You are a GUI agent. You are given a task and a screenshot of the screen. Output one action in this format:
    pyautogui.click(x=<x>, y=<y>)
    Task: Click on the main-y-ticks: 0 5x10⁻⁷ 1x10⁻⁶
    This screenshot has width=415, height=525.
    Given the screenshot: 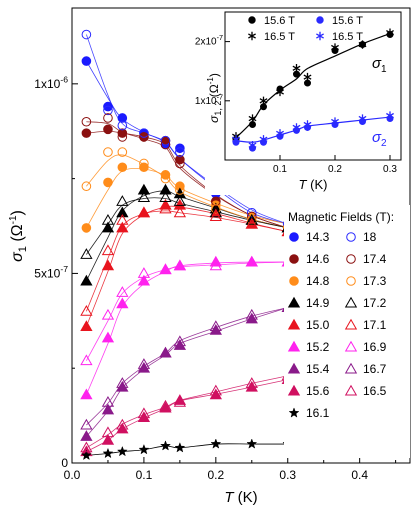 What is the action you would take?
    pyautogui.click(x=56, y=272)
    